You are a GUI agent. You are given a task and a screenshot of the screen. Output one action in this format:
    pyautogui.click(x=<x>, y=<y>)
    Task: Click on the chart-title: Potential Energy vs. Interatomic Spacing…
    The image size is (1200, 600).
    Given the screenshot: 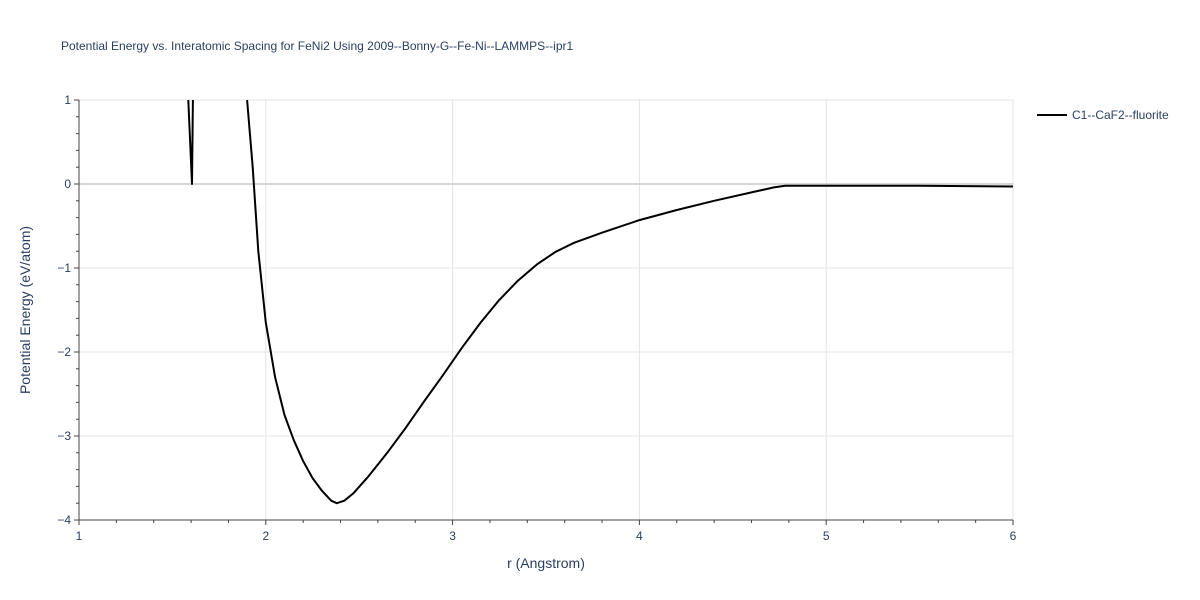 What is the action you would take?
    pyautogui.click(x=317, y=46)
    